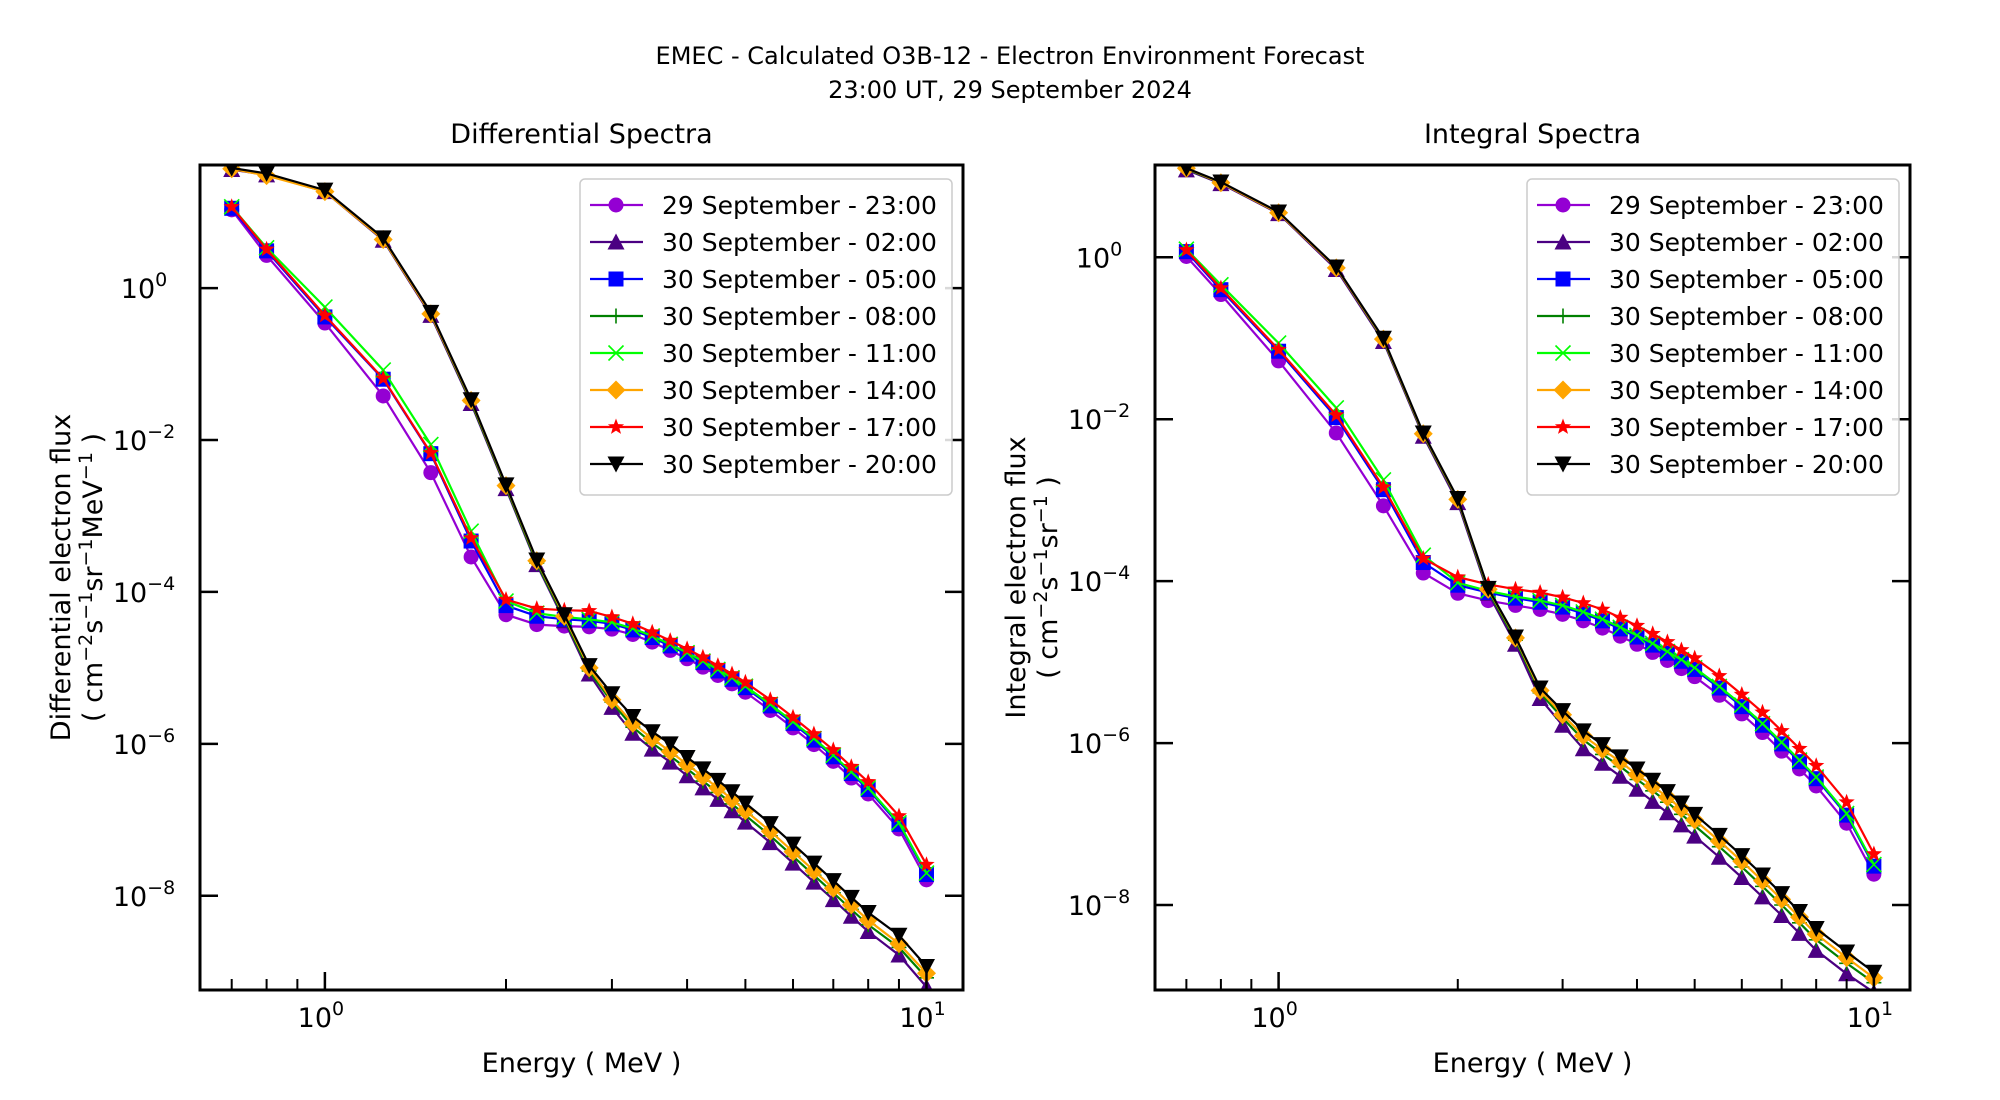 The height and width of the screenshot is (1100, 2000). Describe the element at coordinates (93, 509) in the screenshot. I see `unit-base: MeV` at that location.